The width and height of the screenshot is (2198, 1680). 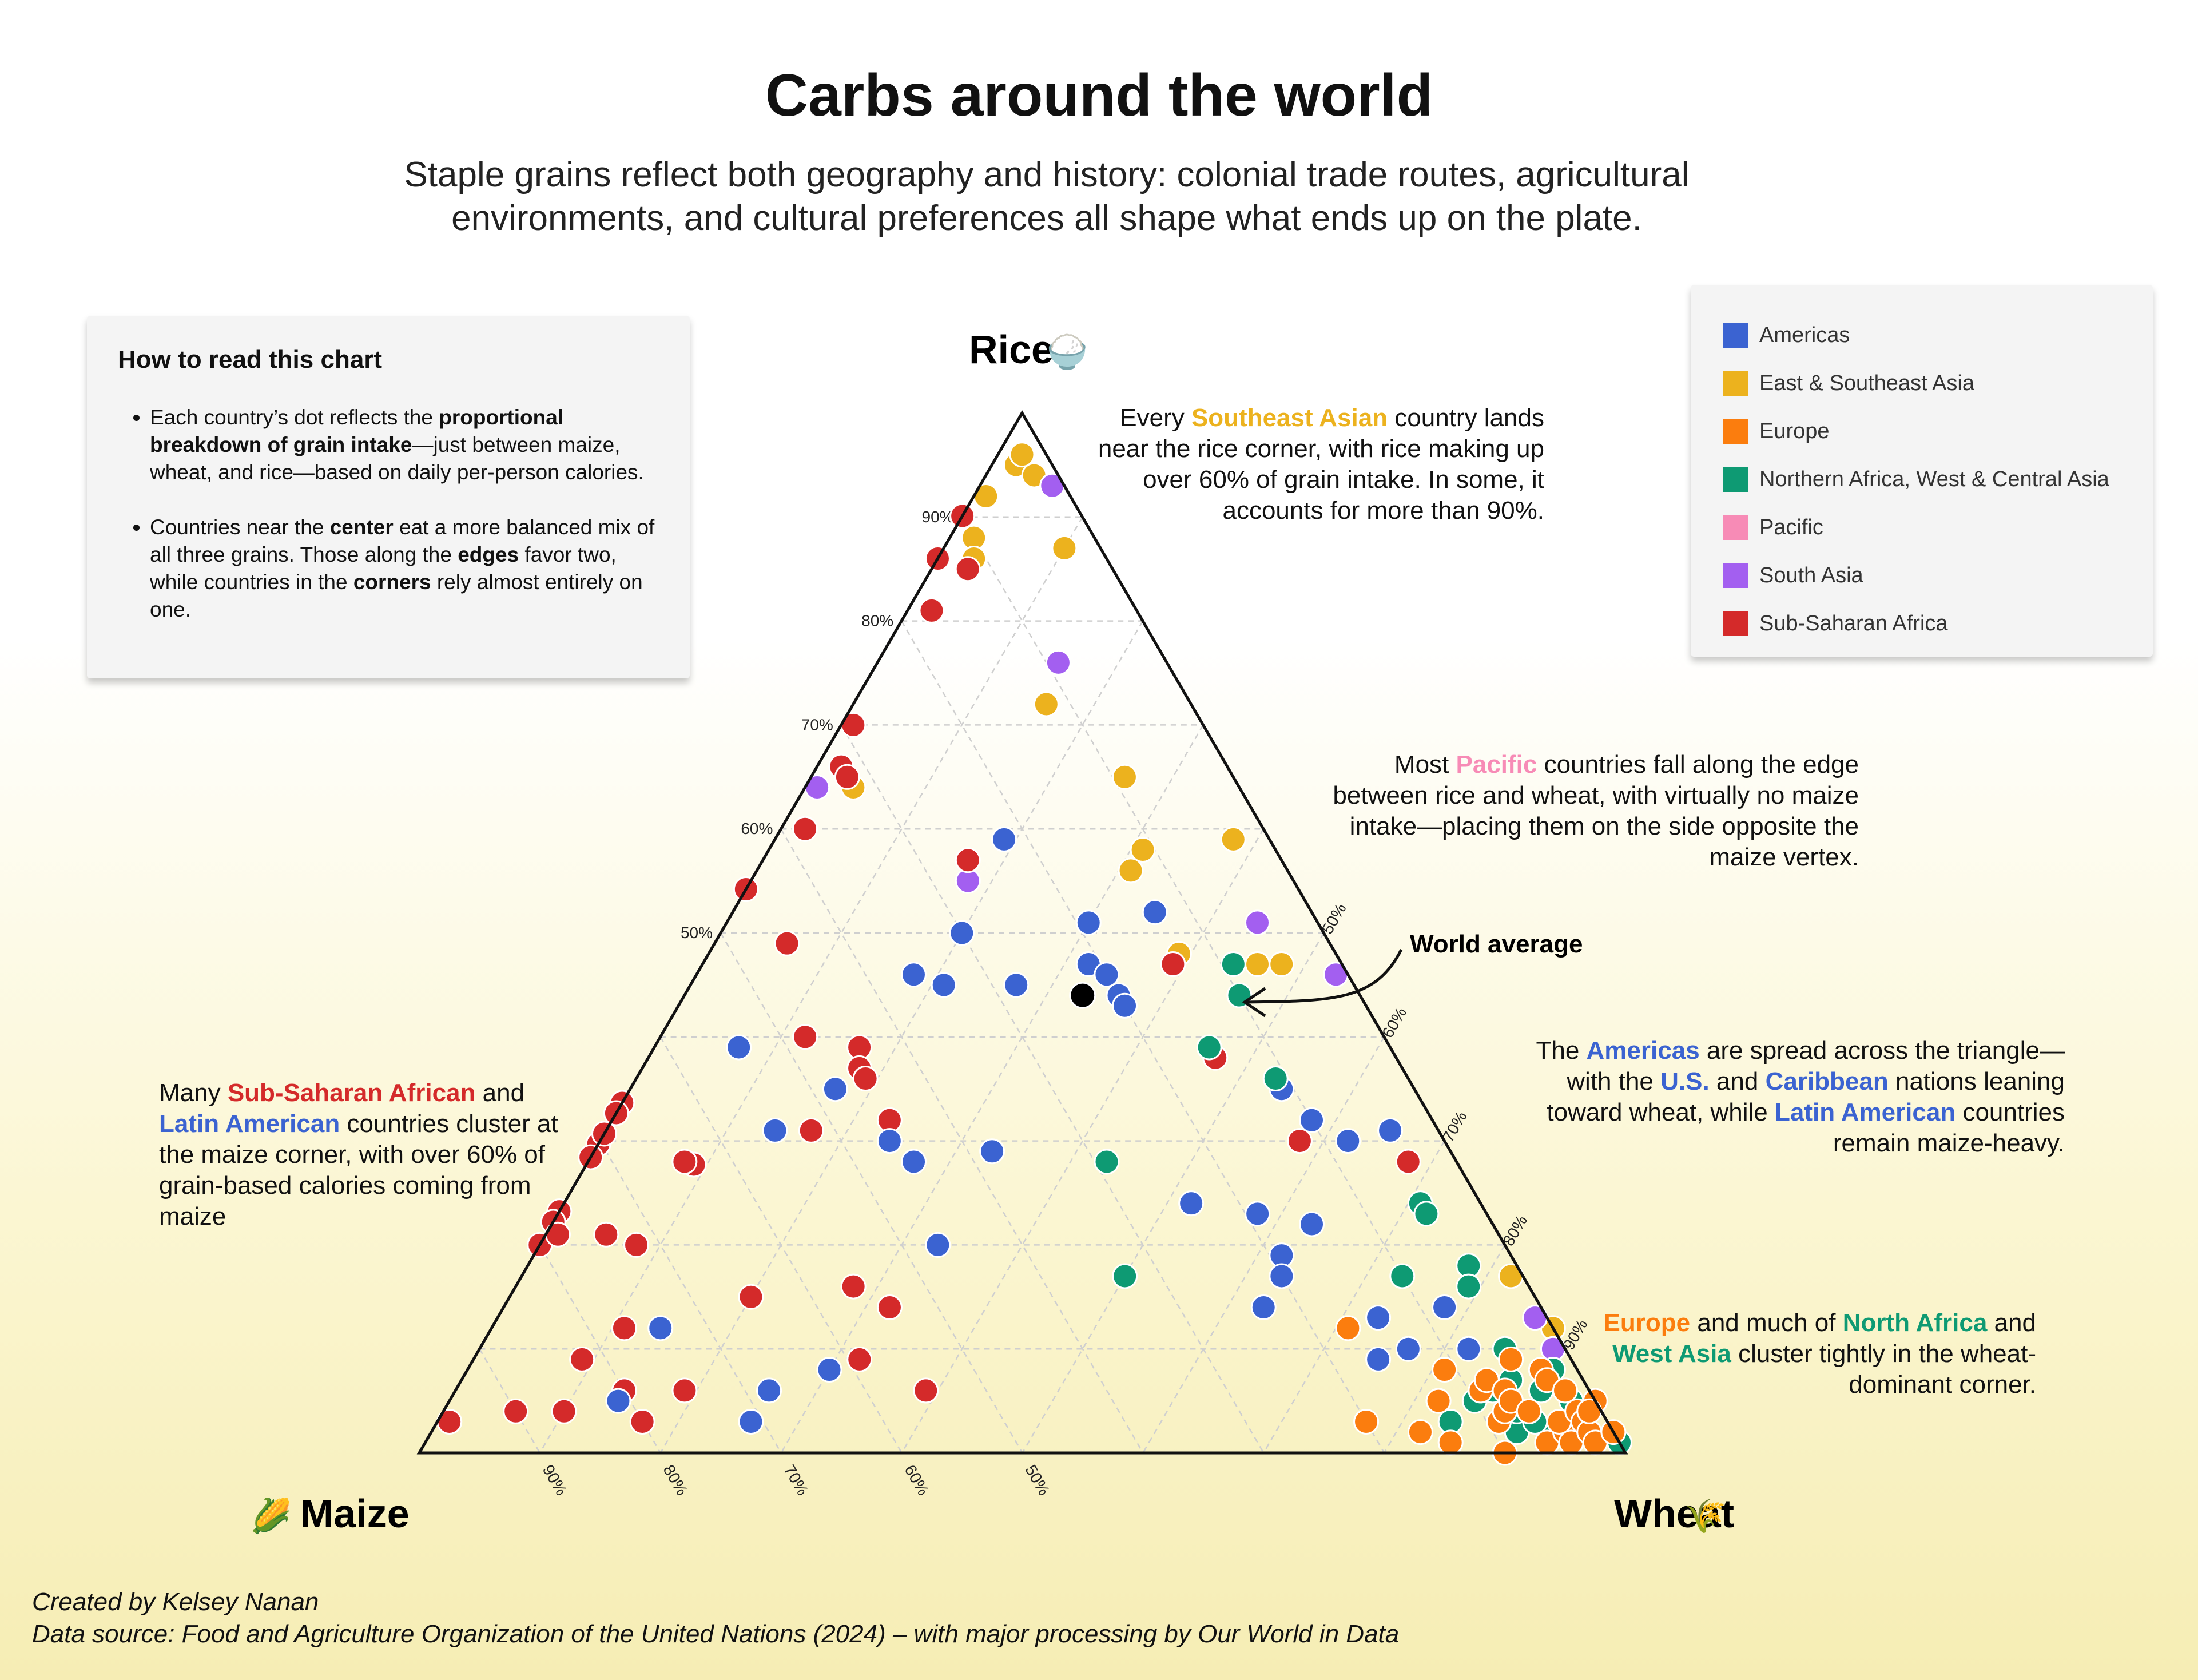 What do you see at coordinates (1497, 944) in the screenshot?
I see `world-average-label: World average` at bounding box center [1497, 944].